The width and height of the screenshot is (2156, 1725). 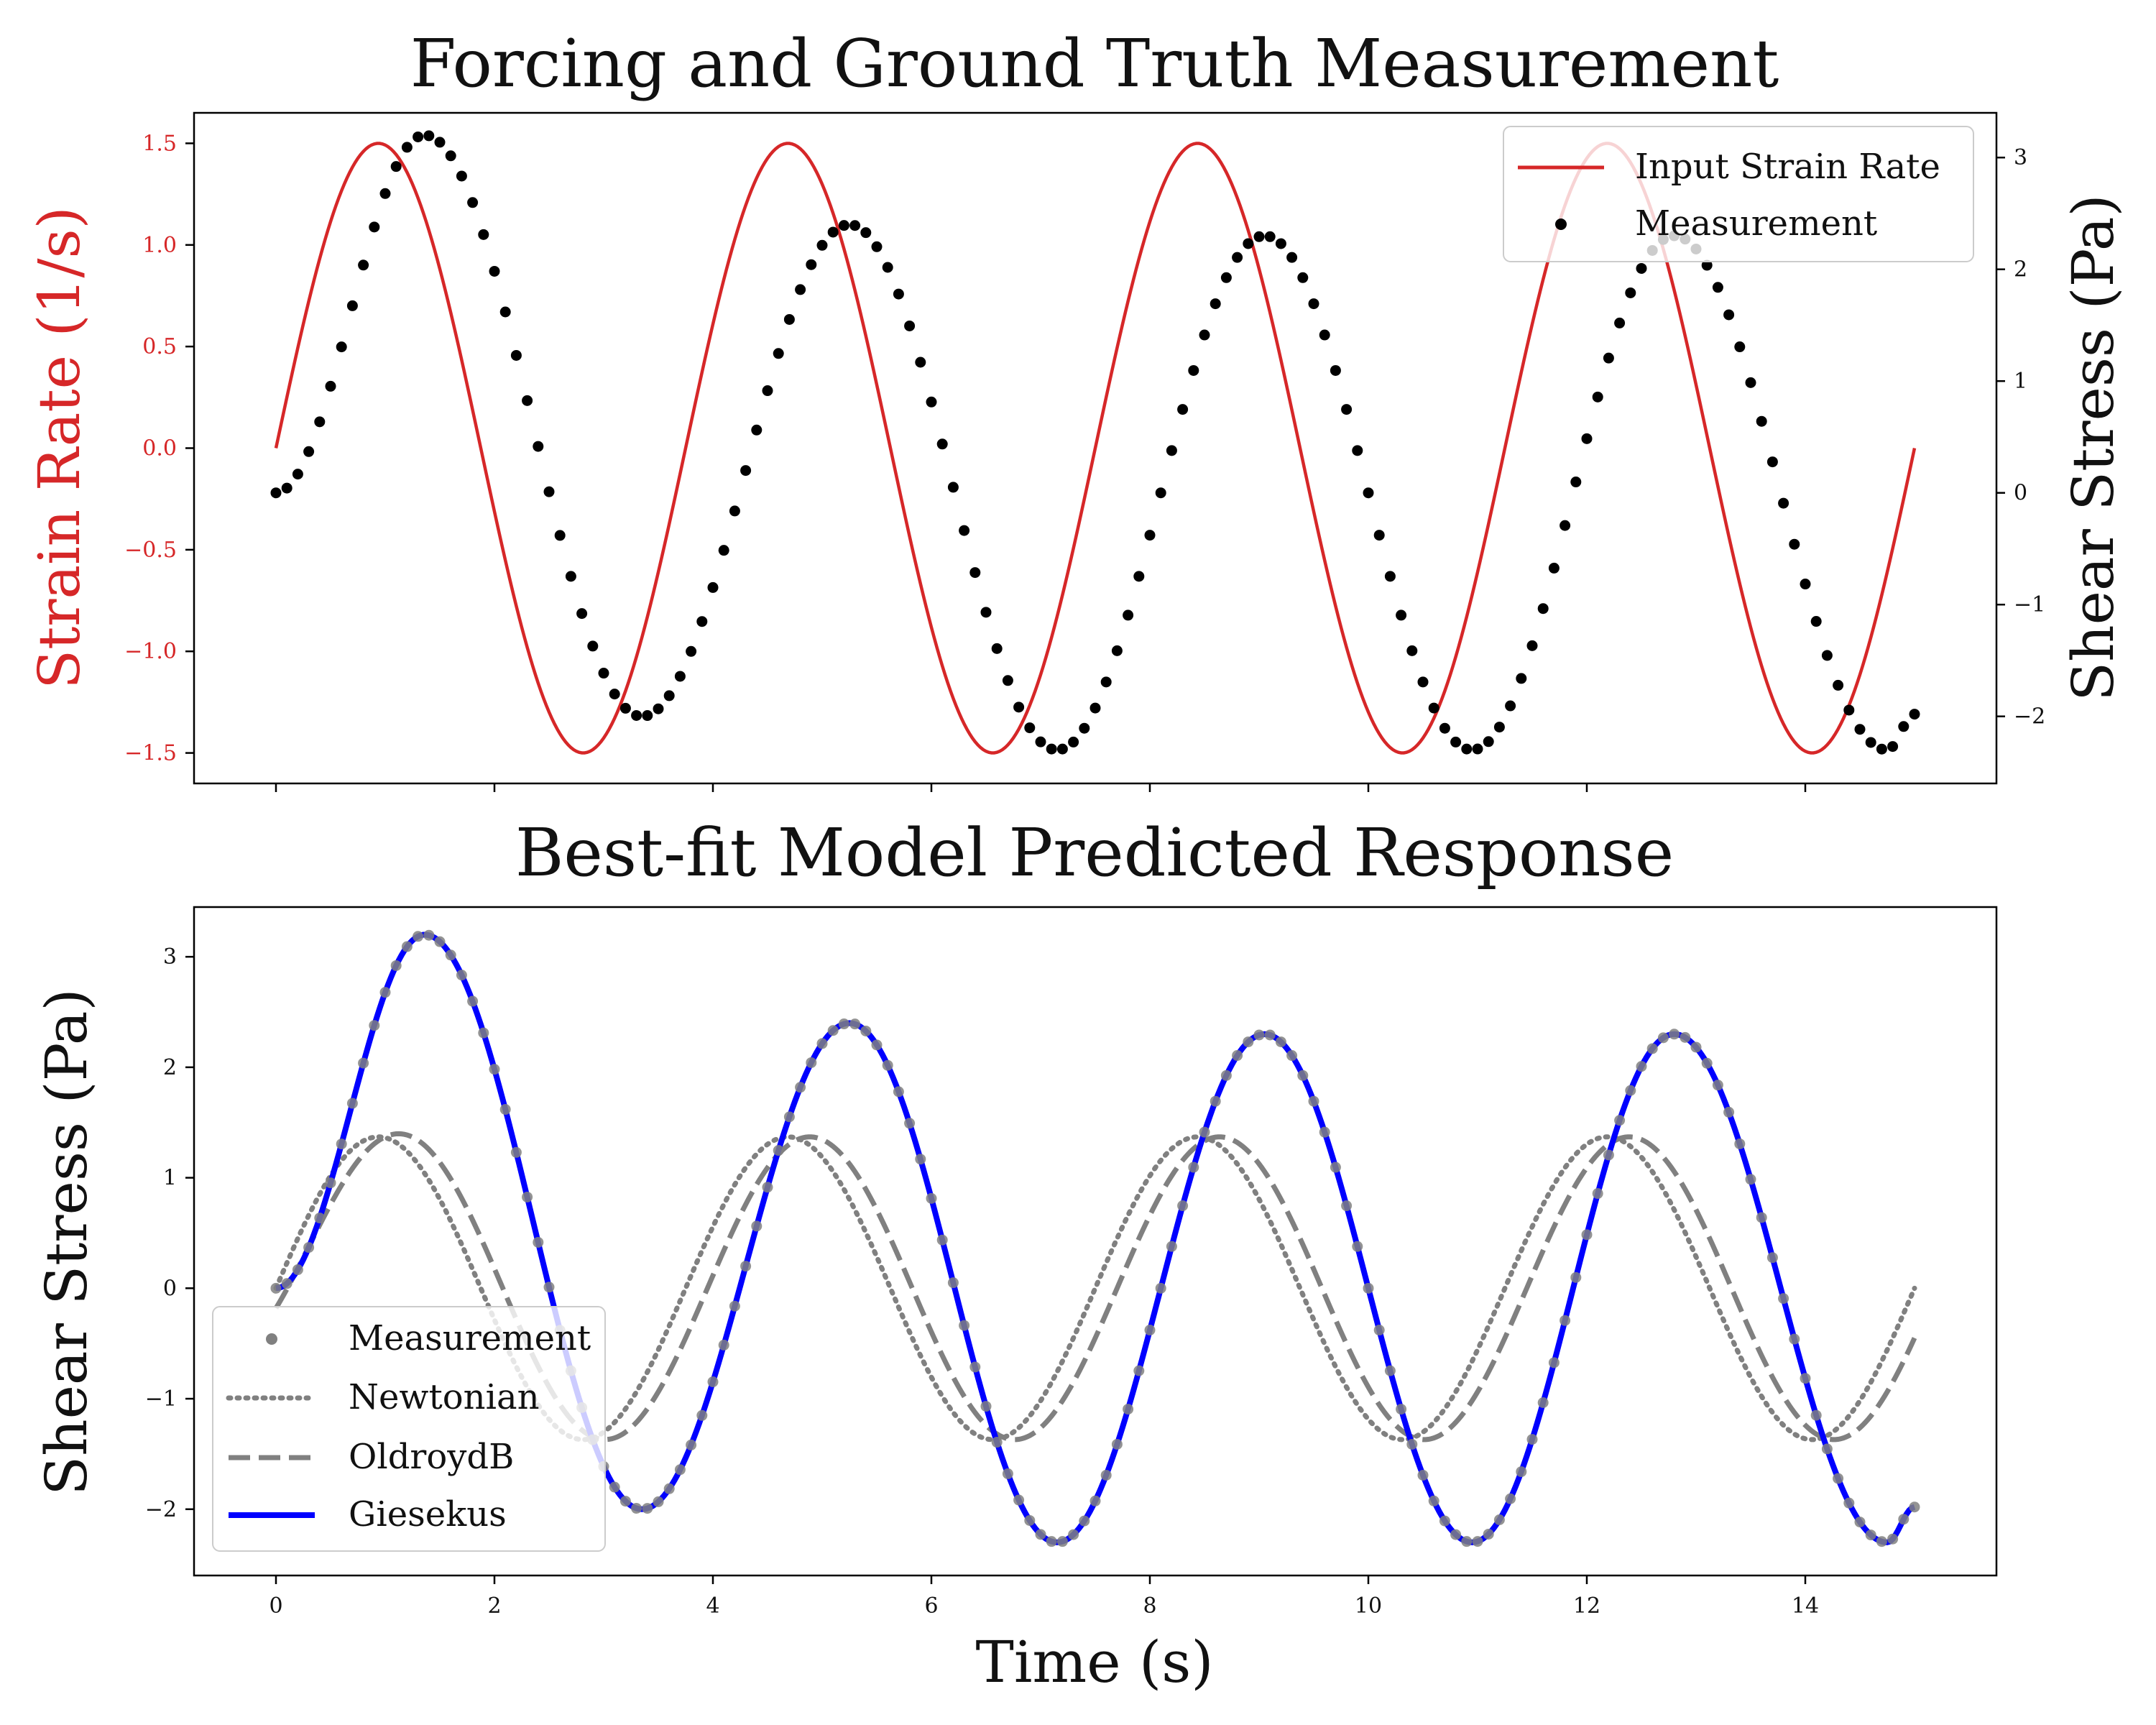 I want to click on y-tick-label: 1, so click(x=170, y=1178).